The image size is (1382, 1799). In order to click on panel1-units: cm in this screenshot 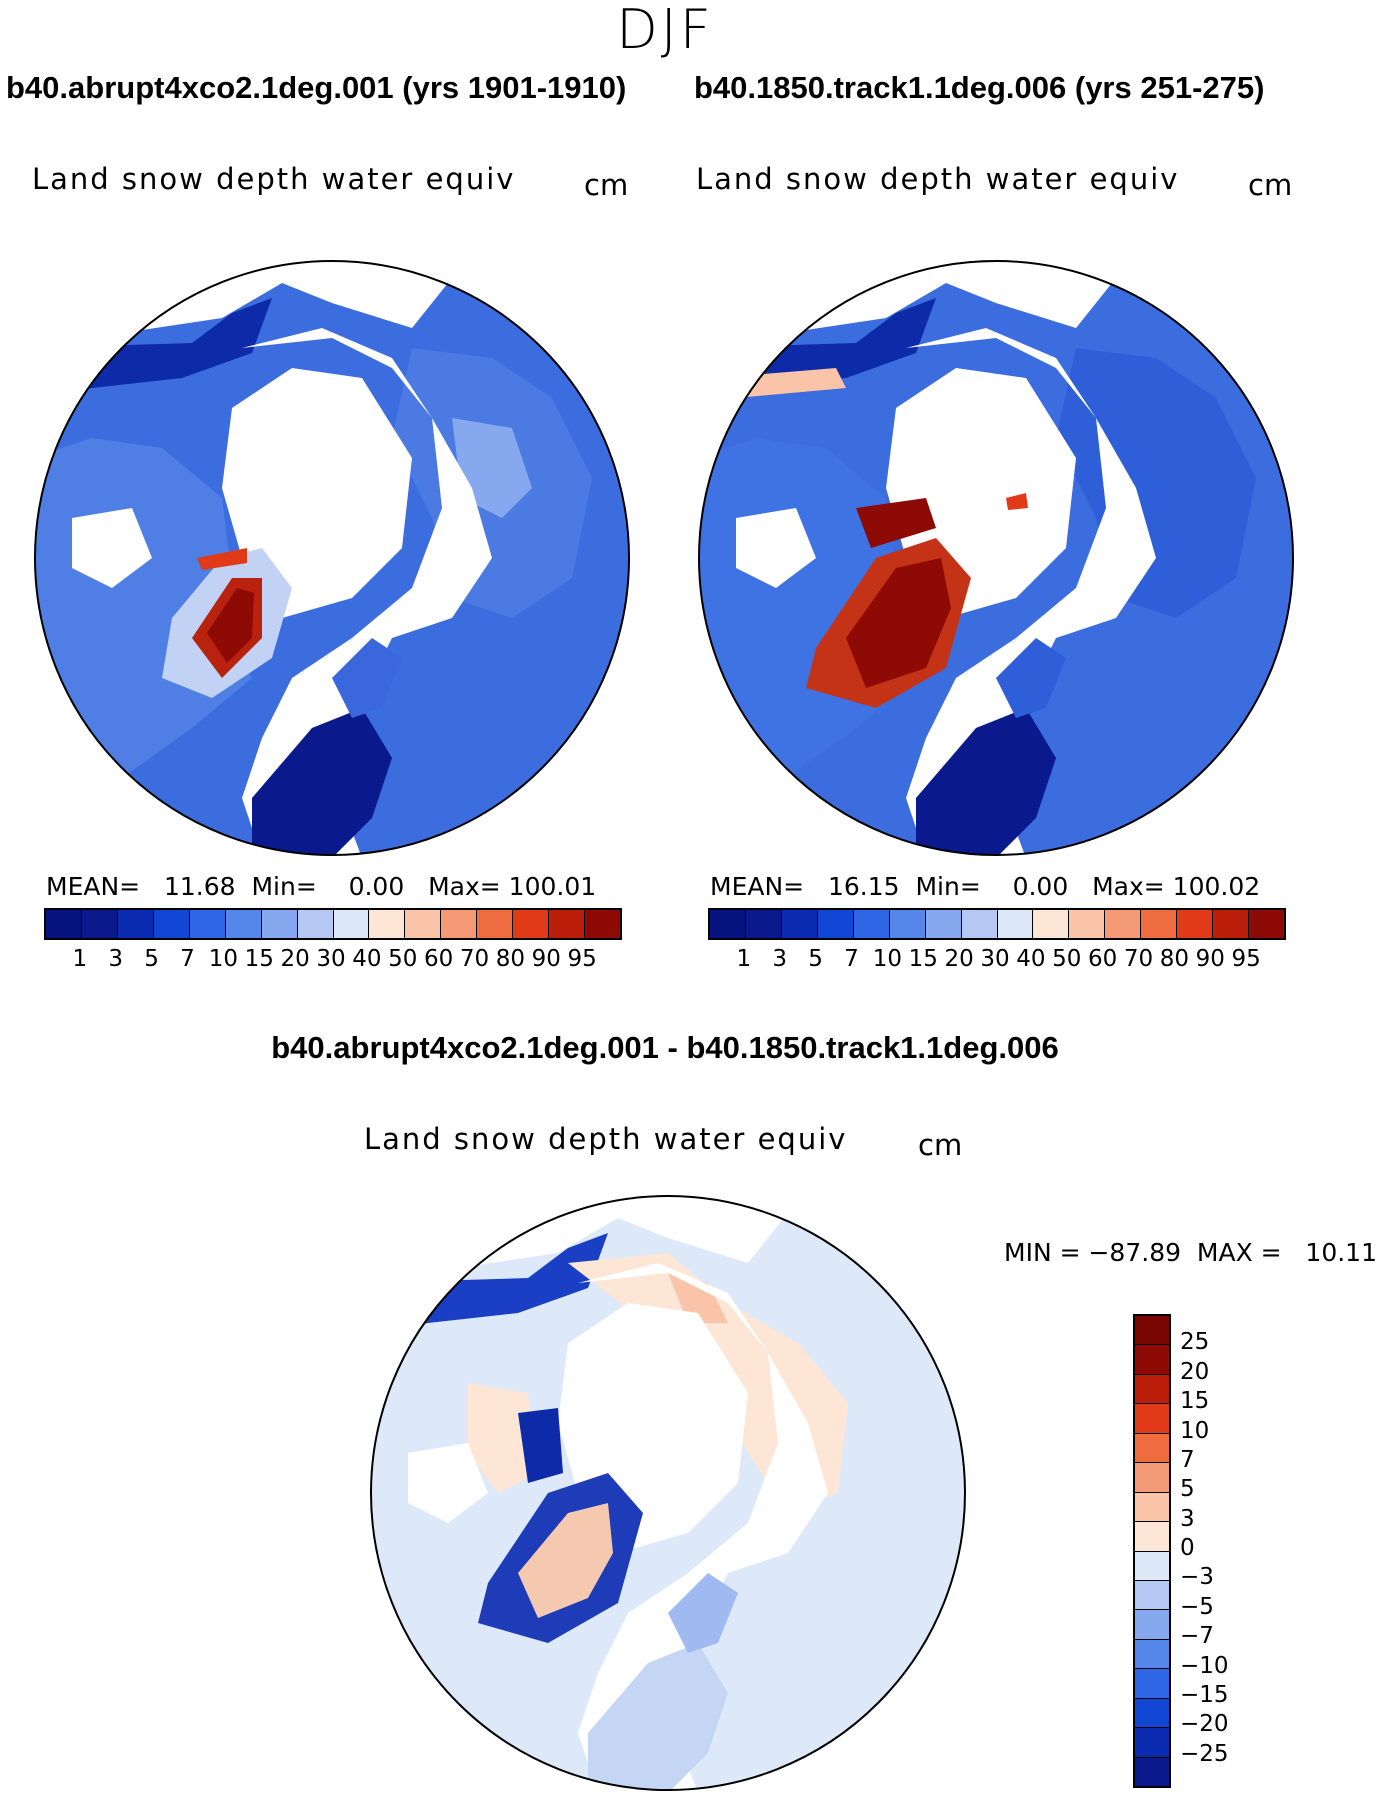, I will do `click(606, 185)`.